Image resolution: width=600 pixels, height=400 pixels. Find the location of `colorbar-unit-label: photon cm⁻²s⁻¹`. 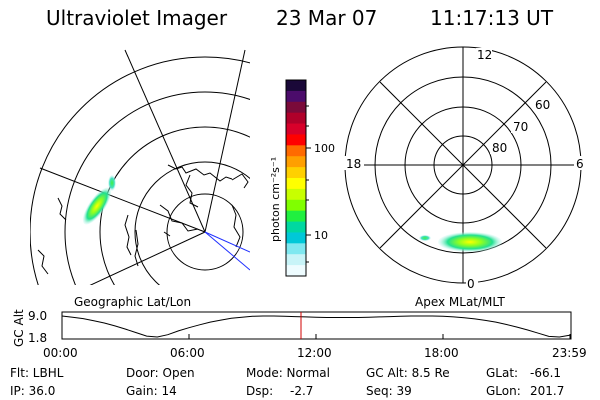

colorbar-unit-label: photon cm⁻²s⁻¹ is located at coordinates (275, 199).